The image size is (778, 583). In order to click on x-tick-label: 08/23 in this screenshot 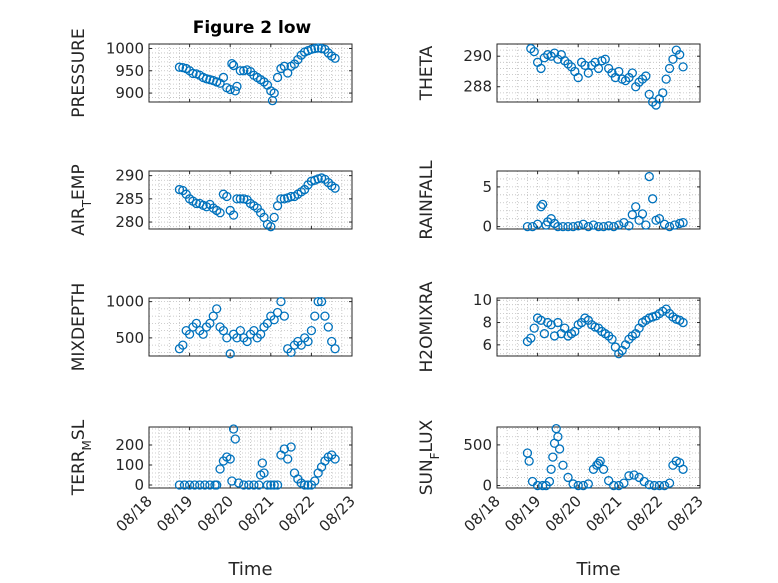, I will do `click(337, 513)`.